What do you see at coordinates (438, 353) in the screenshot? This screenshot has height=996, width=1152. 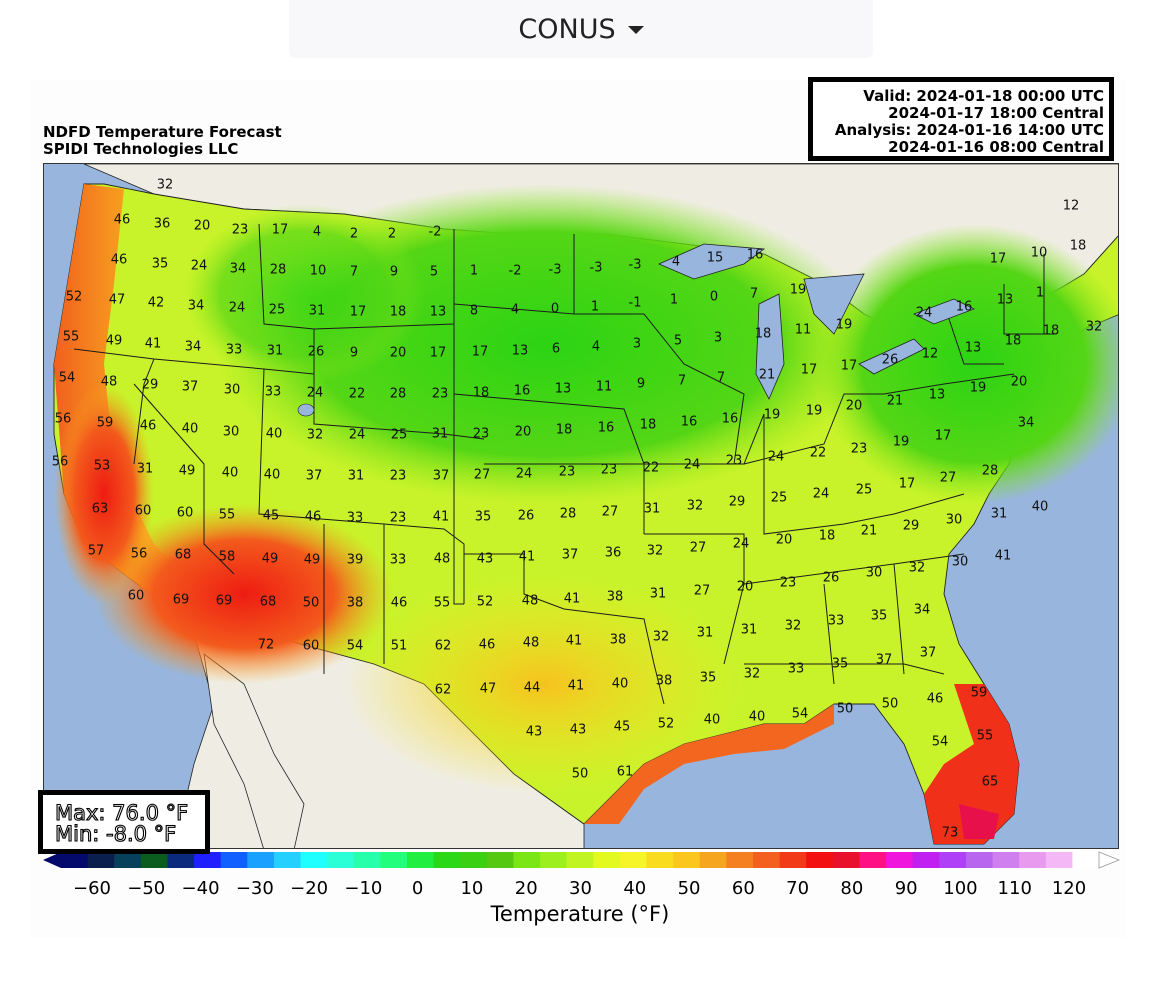 I see `temperature-label: 17` at bounding box center [438, 353].